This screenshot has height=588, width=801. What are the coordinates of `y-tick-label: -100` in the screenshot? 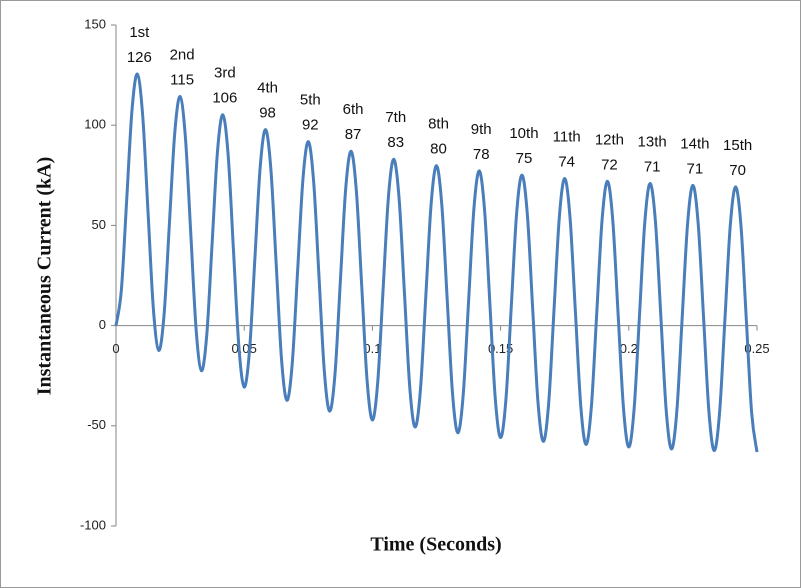 It's located at (93, 524).